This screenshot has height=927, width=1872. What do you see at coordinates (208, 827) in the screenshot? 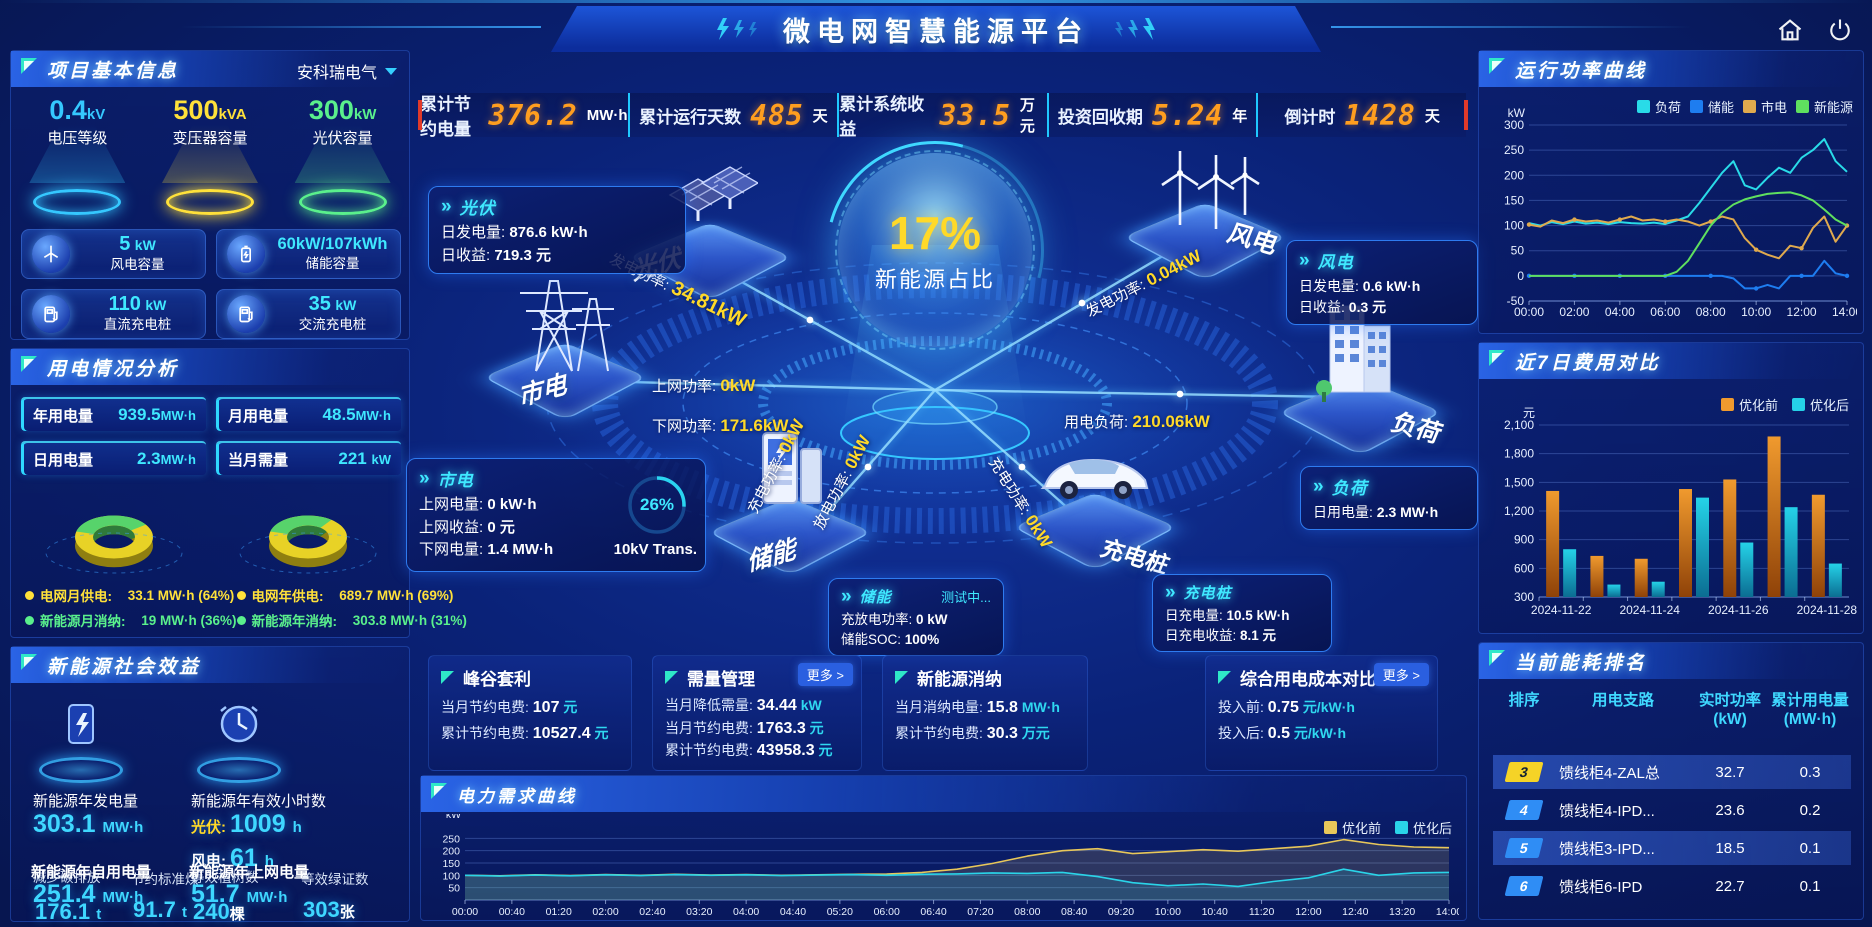
I see `pv-hours-label: 光伏:` at bounding box center [208, 827].